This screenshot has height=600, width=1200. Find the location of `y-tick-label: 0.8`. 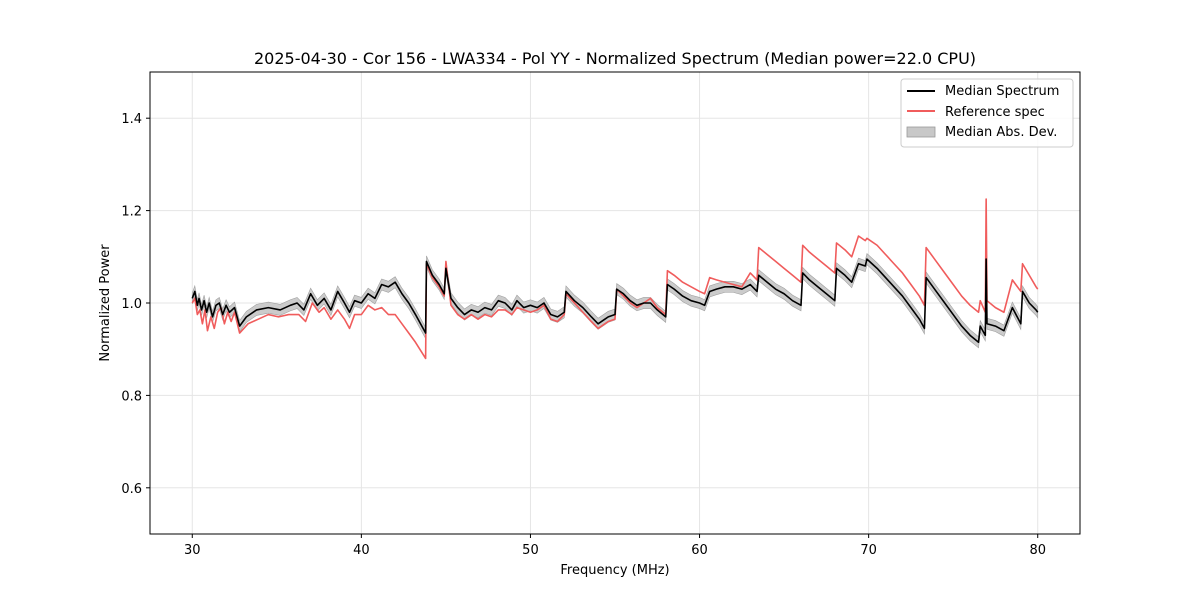

y-tick-label: 0.8 is located at coordinates (131, 396).